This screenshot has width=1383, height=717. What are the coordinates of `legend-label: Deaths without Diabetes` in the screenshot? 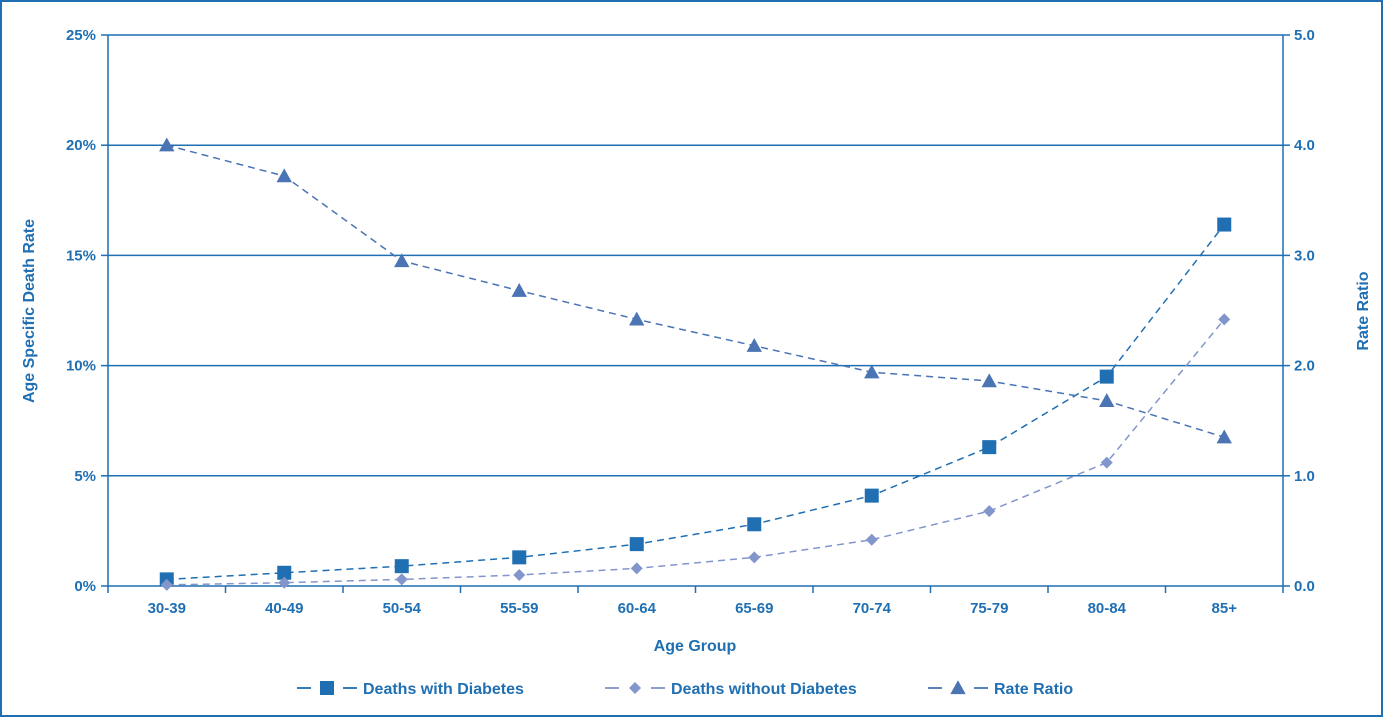 It's located at (764, 689).